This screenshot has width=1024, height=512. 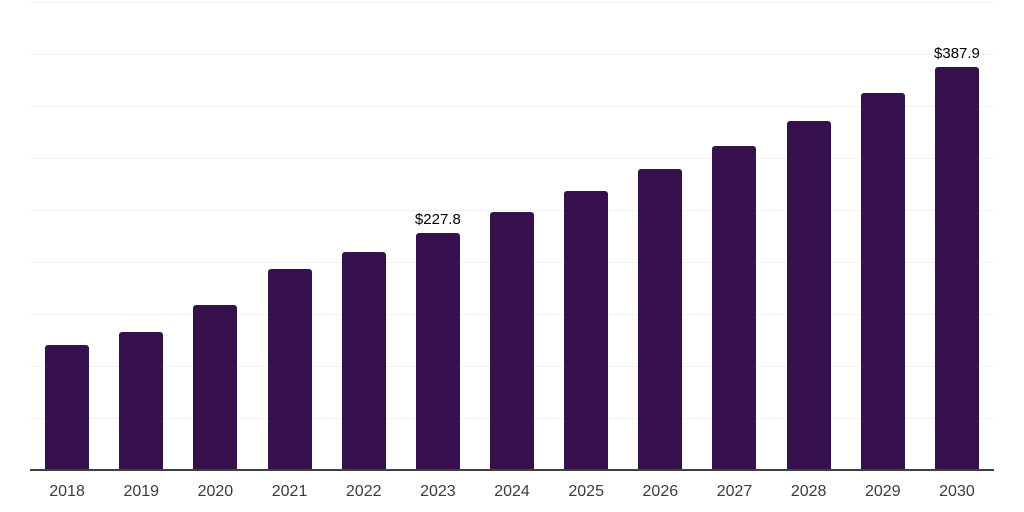 What do you see at coordinates (67, 236) in the screenshot?
I see `bar-slot-2018` at bounding box center [67, 236].